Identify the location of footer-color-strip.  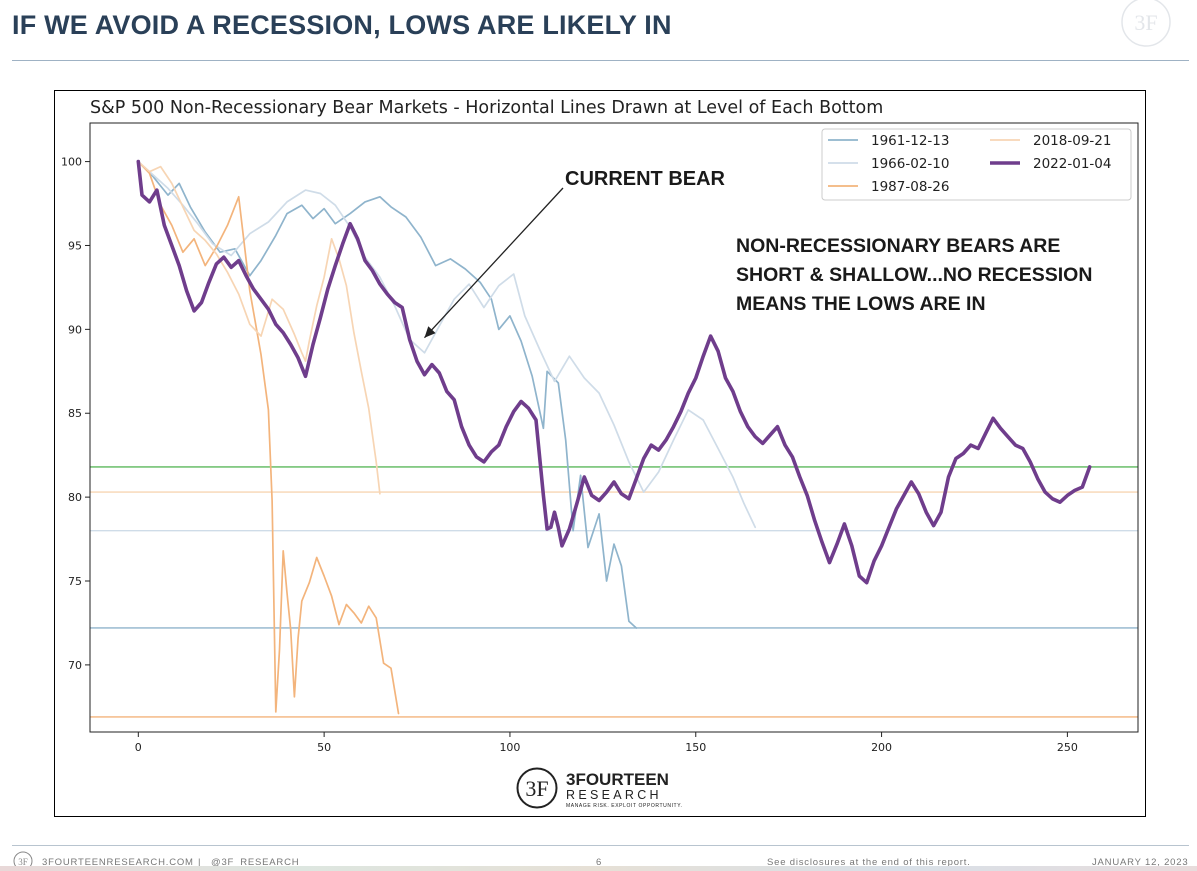
(598, 868).